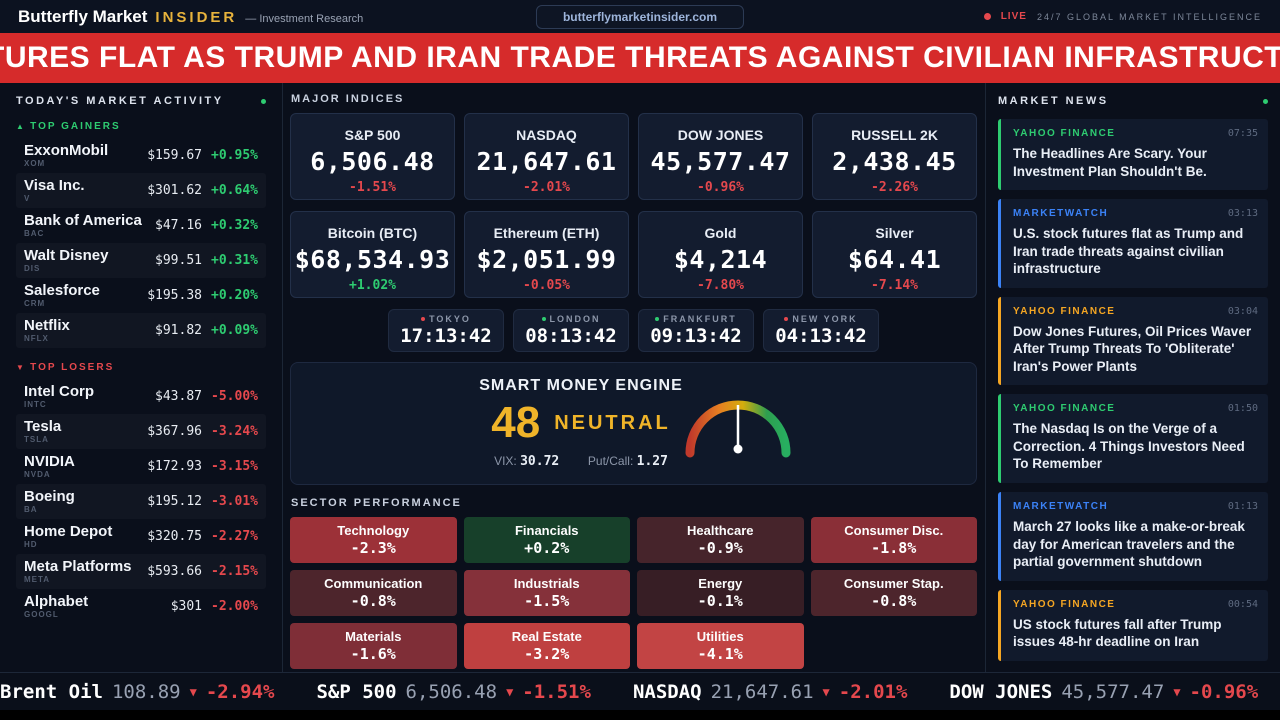 The width and height of the screenshot is (1280, 720). What do you see at coordinates (1013, 16) in the screenshot?
I see `live-label: LIVE` at bounding box center [1013, 16].